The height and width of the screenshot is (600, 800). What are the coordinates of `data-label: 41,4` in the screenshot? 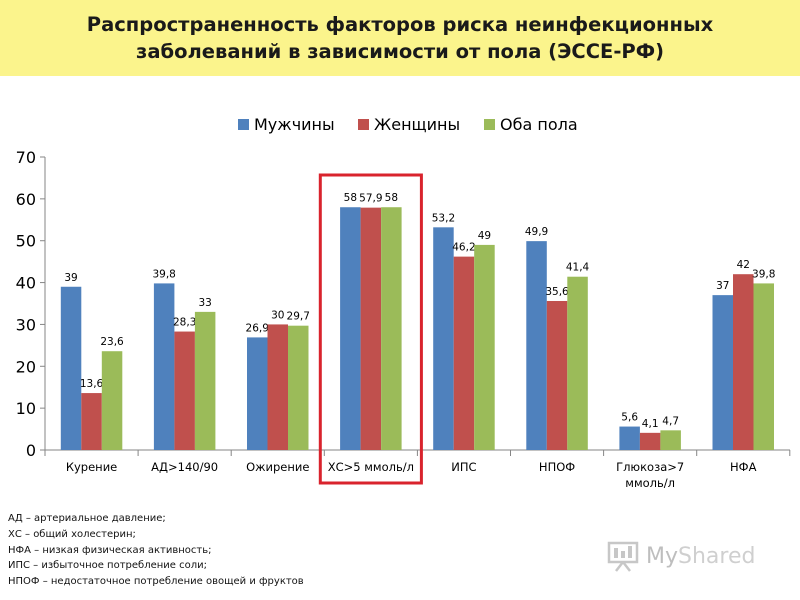 It's located at (578, 268).